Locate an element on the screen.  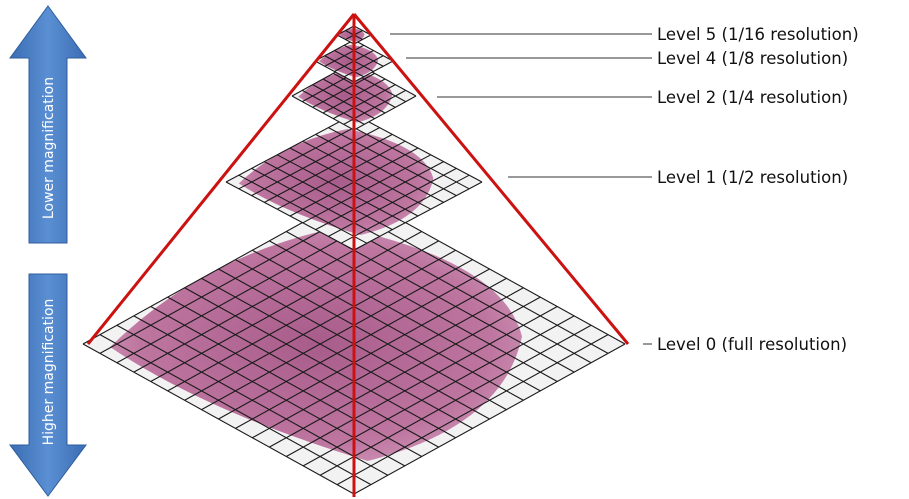
level-4-layer is located at coordinates (354, 61).